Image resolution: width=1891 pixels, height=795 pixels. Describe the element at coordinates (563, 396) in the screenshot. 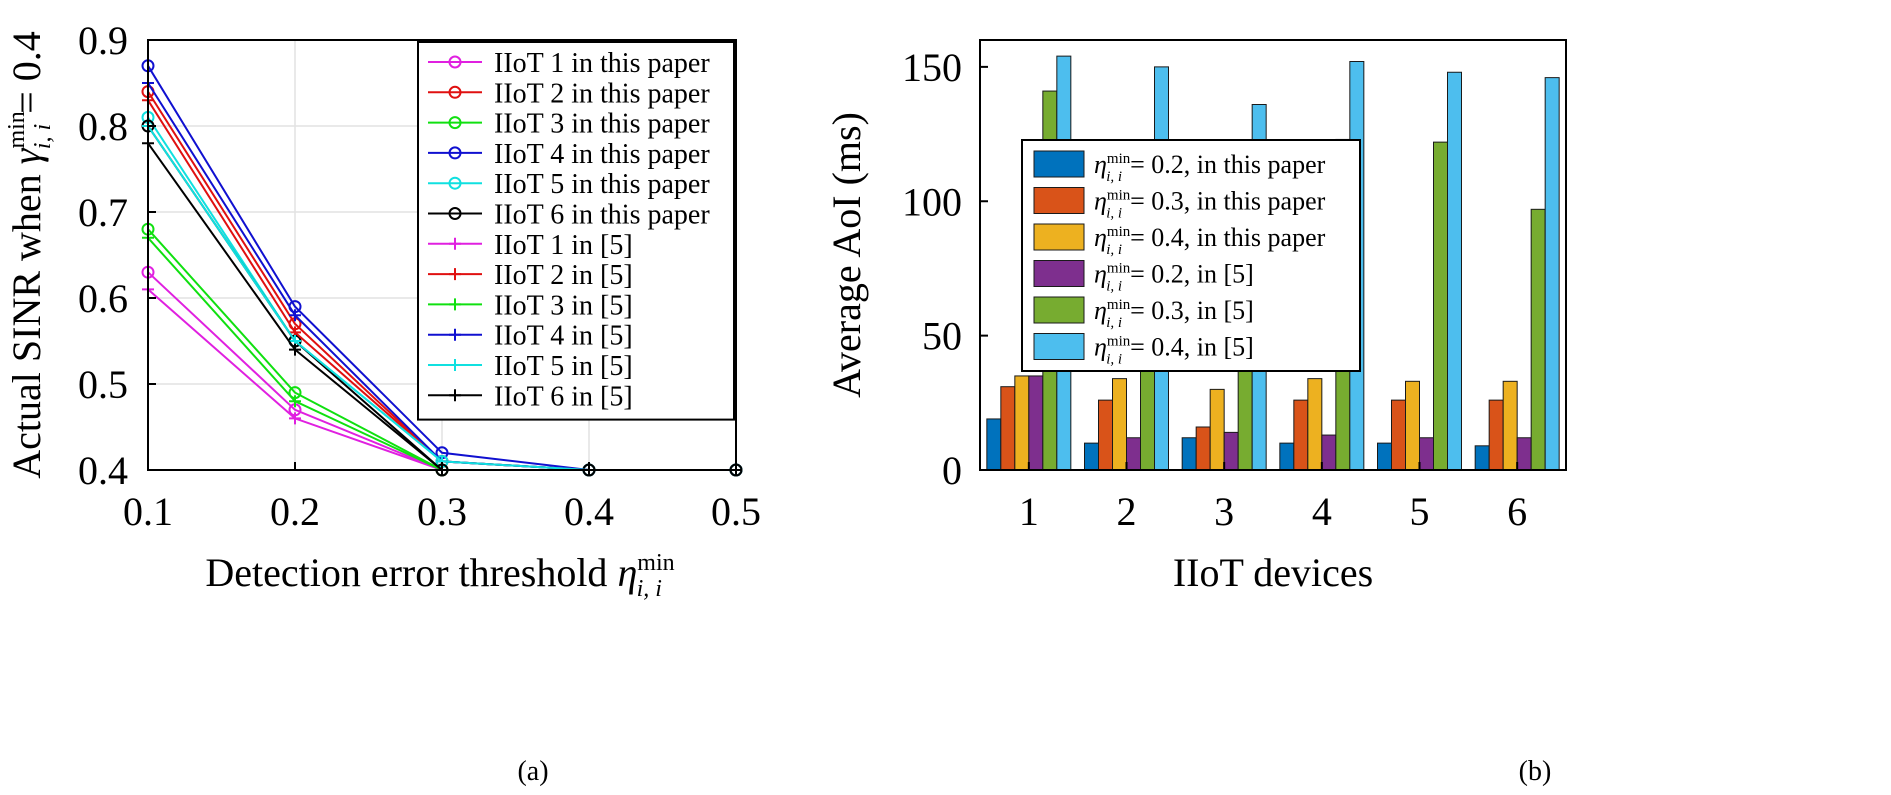

I see `legend-label: IIoT 6 in [5]` at that location.